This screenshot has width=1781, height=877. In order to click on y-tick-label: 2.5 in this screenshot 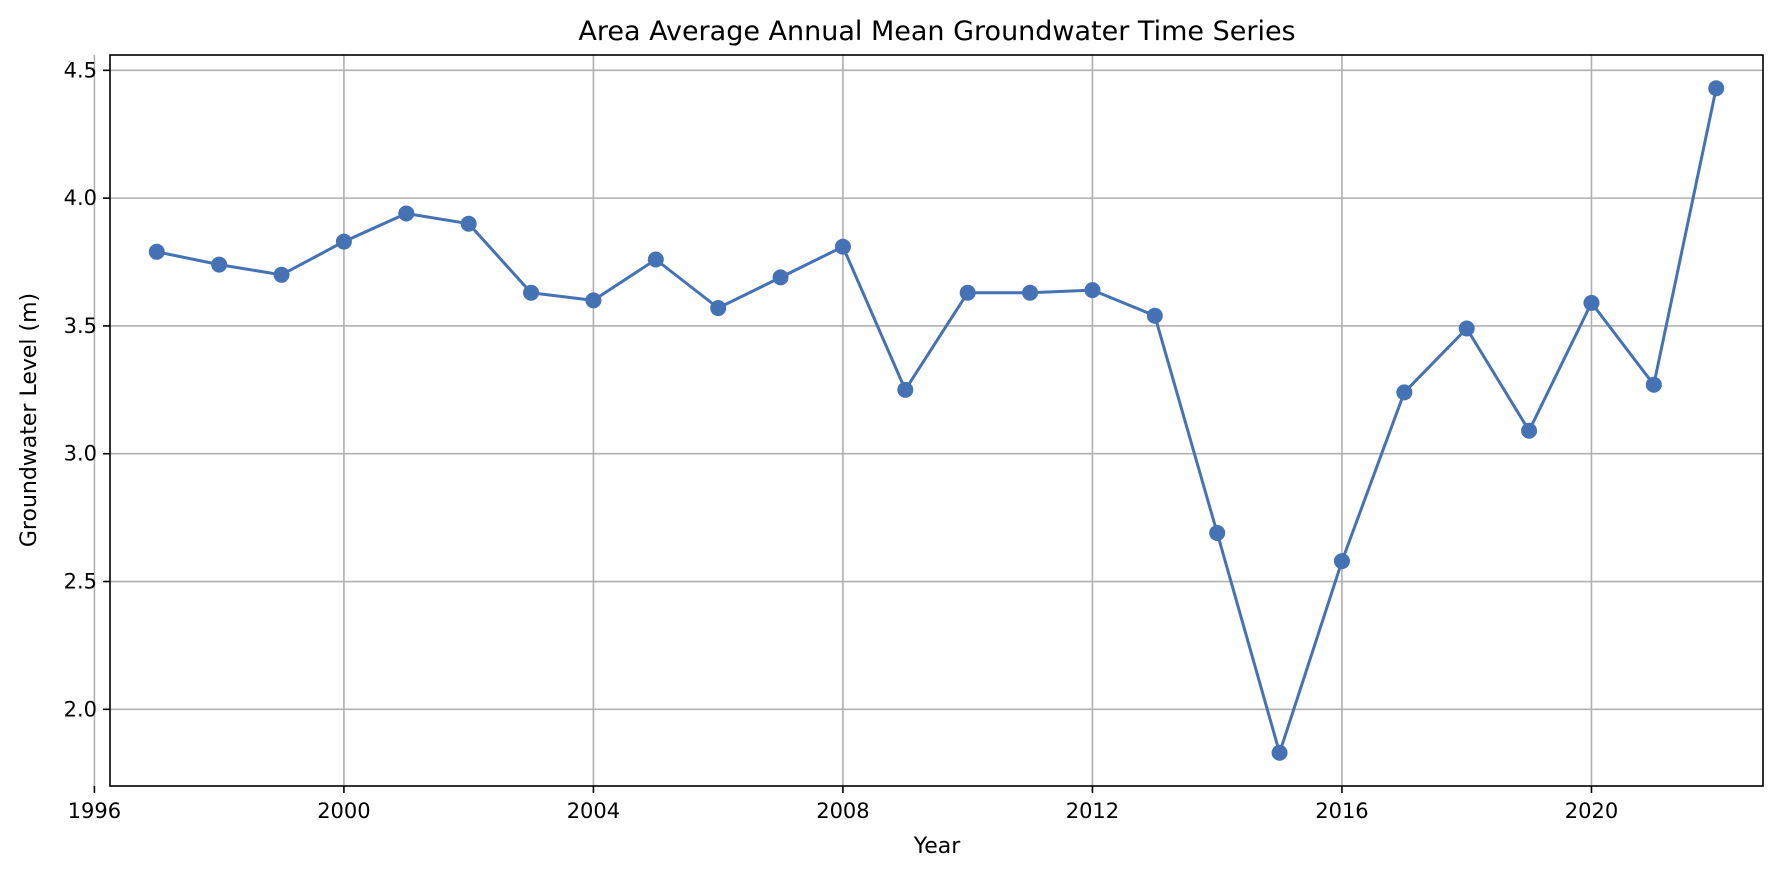, I will do `click(80, 582)`.